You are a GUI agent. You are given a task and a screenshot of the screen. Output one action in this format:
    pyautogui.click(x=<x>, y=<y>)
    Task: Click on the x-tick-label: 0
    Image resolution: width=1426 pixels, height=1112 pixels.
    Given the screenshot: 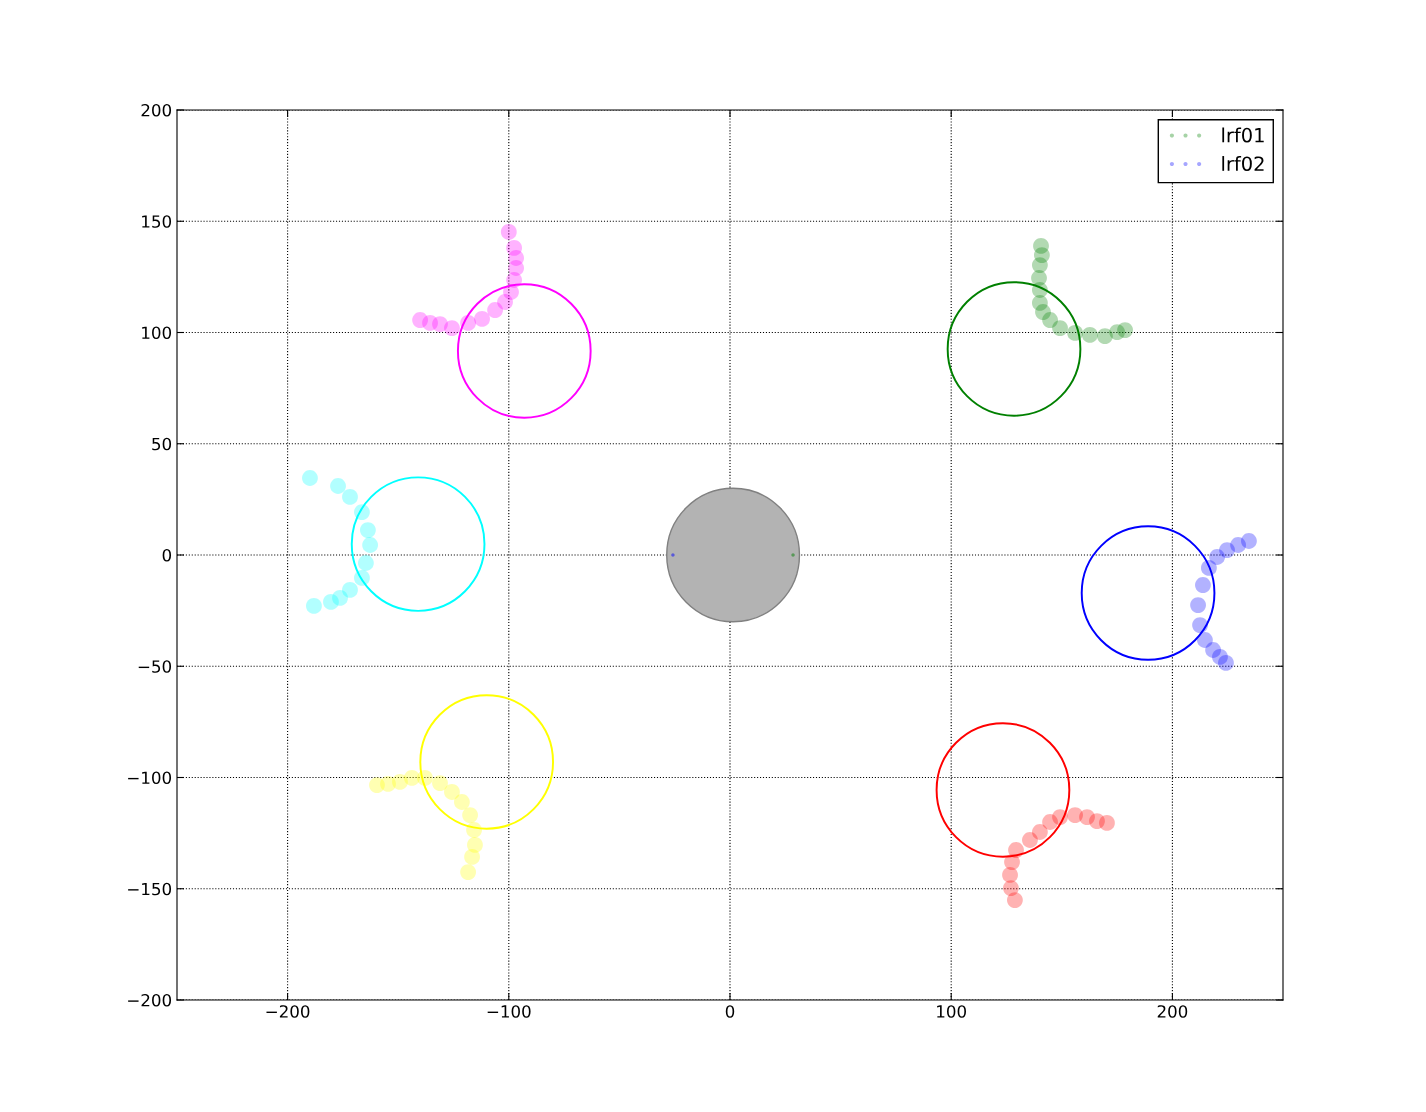 What is the action you would take?
    pyautogui.click(x=730, y=1011)
    